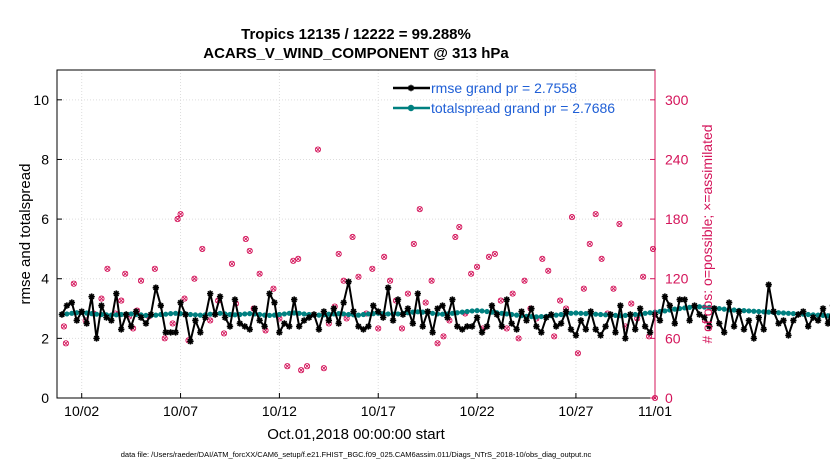 The image size is (830, 470). I want to click on y2-tick-label: 240, so click(677, 159).